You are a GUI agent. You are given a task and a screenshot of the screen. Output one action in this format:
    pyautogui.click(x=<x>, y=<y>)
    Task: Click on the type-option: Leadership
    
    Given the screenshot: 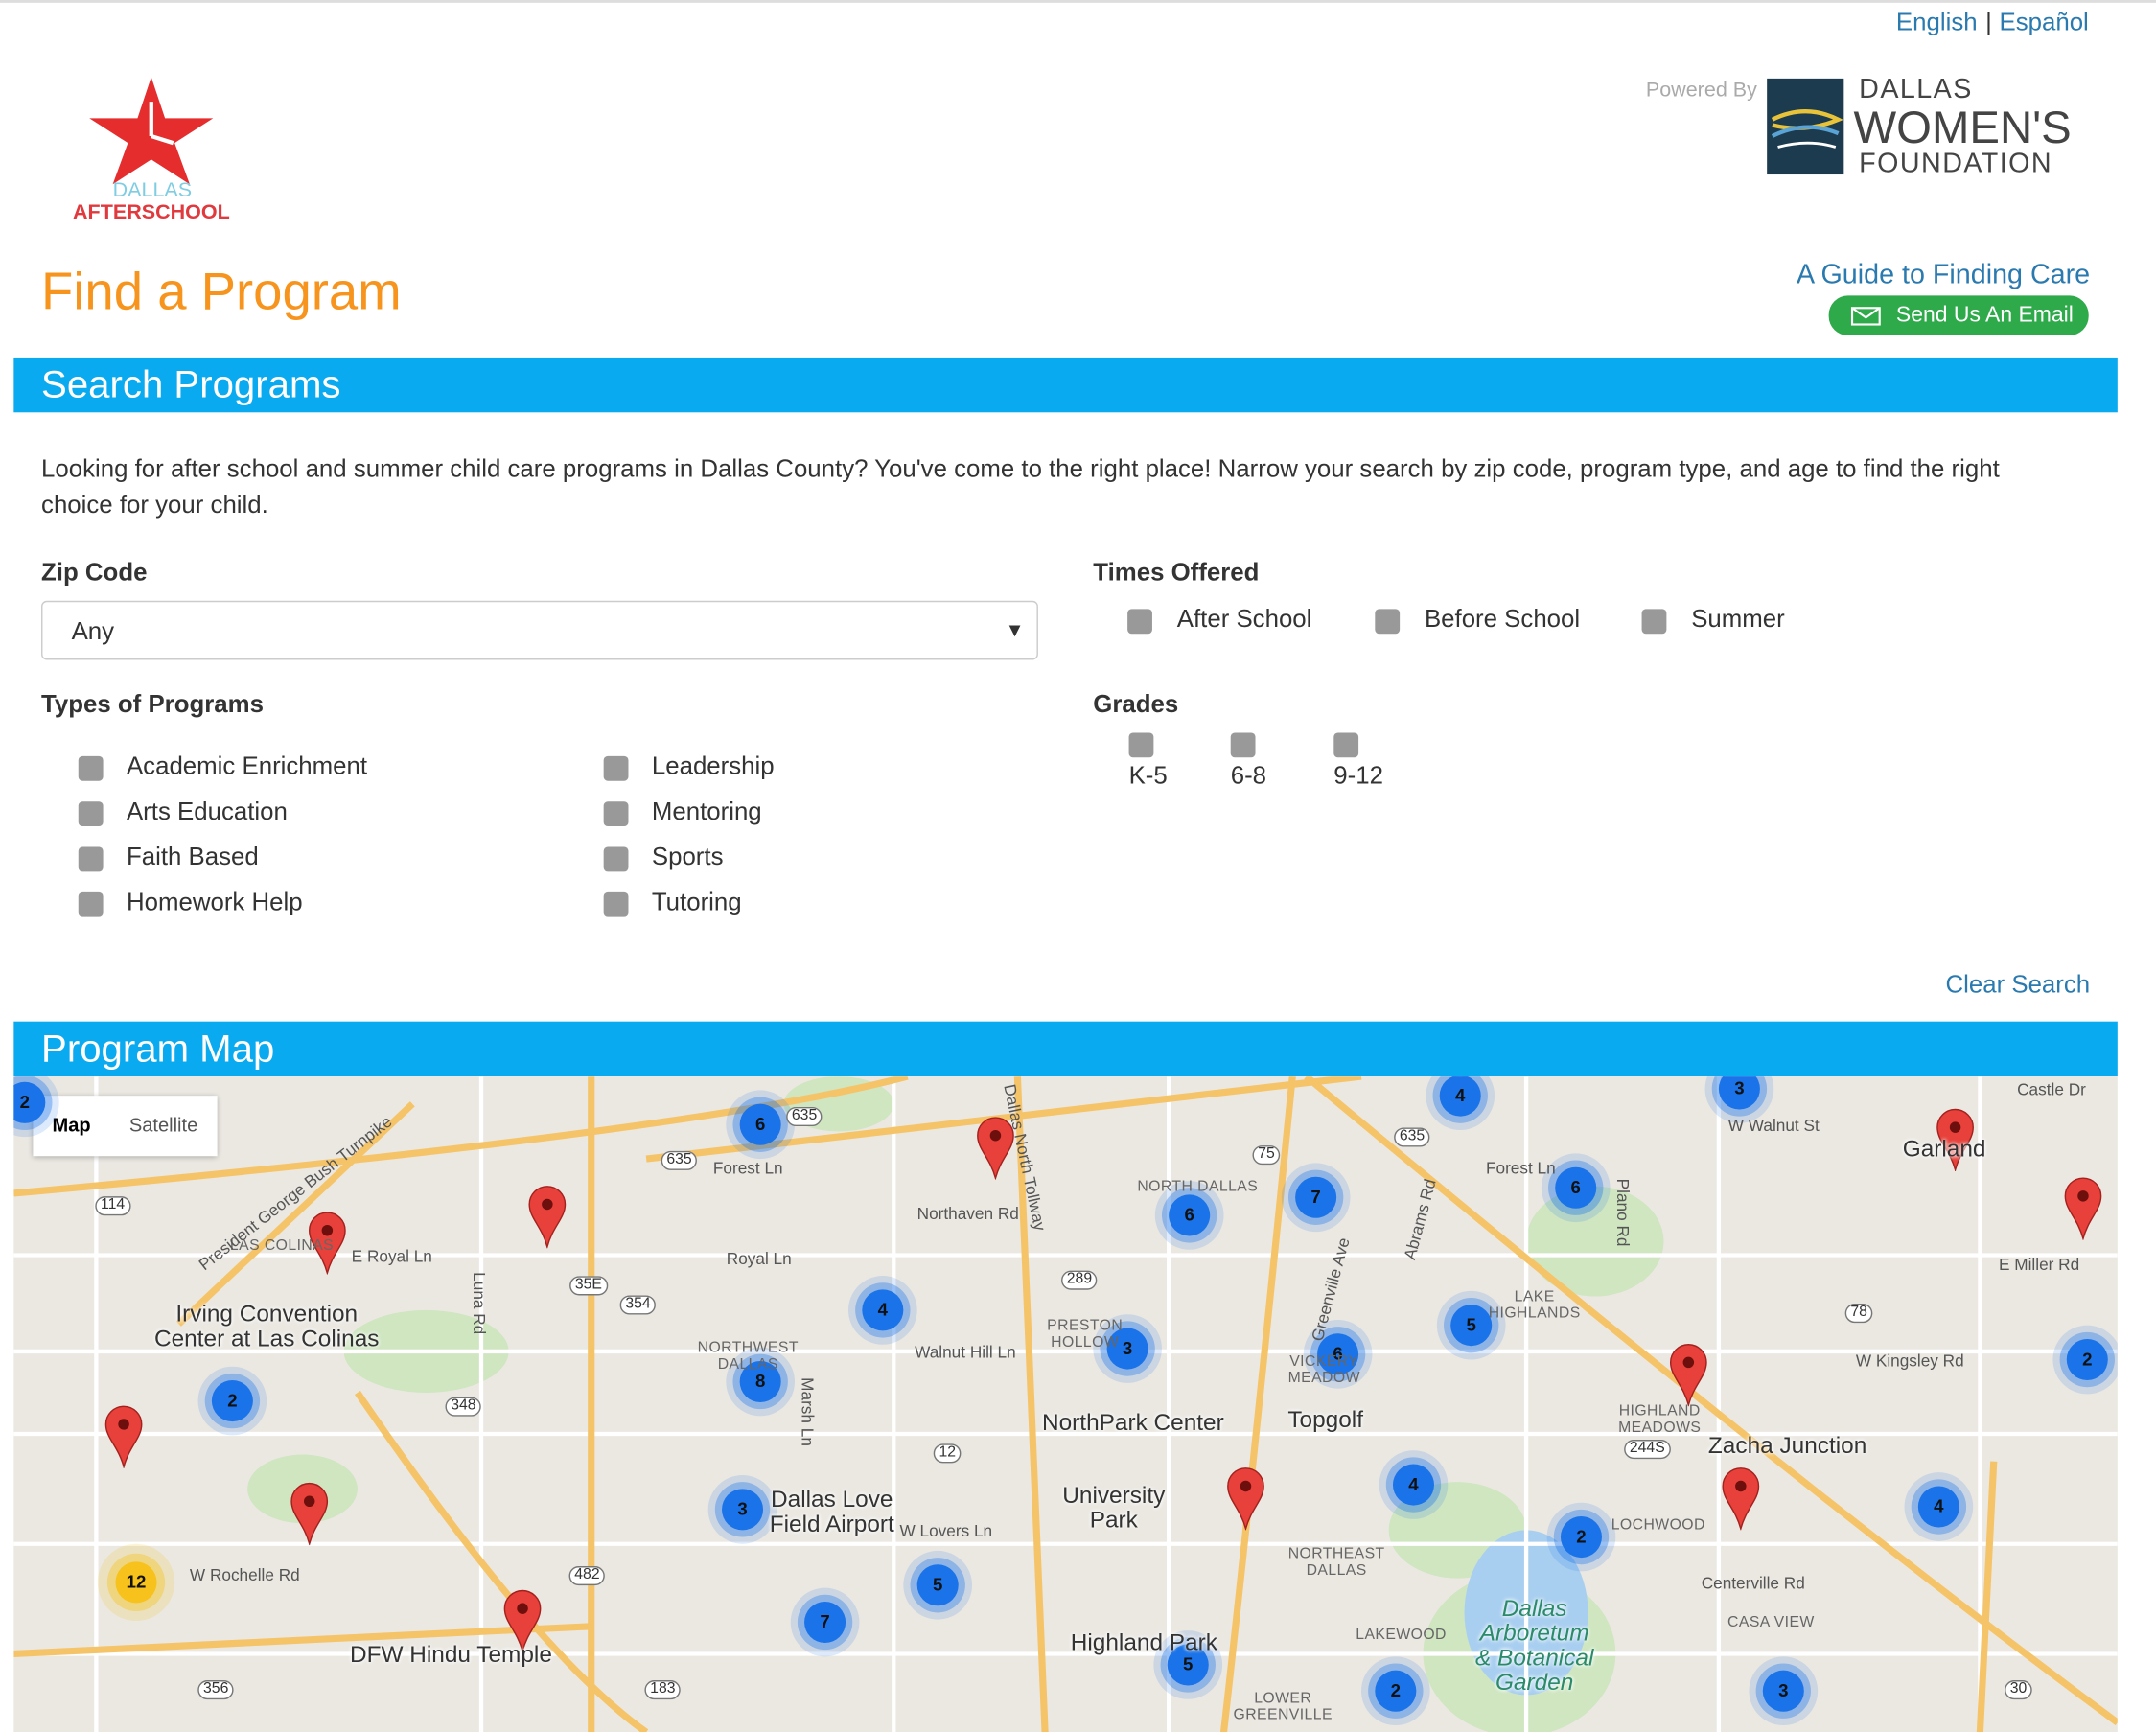 What is the action you would take?
    pyautogui.click(x=713, y=765)
    